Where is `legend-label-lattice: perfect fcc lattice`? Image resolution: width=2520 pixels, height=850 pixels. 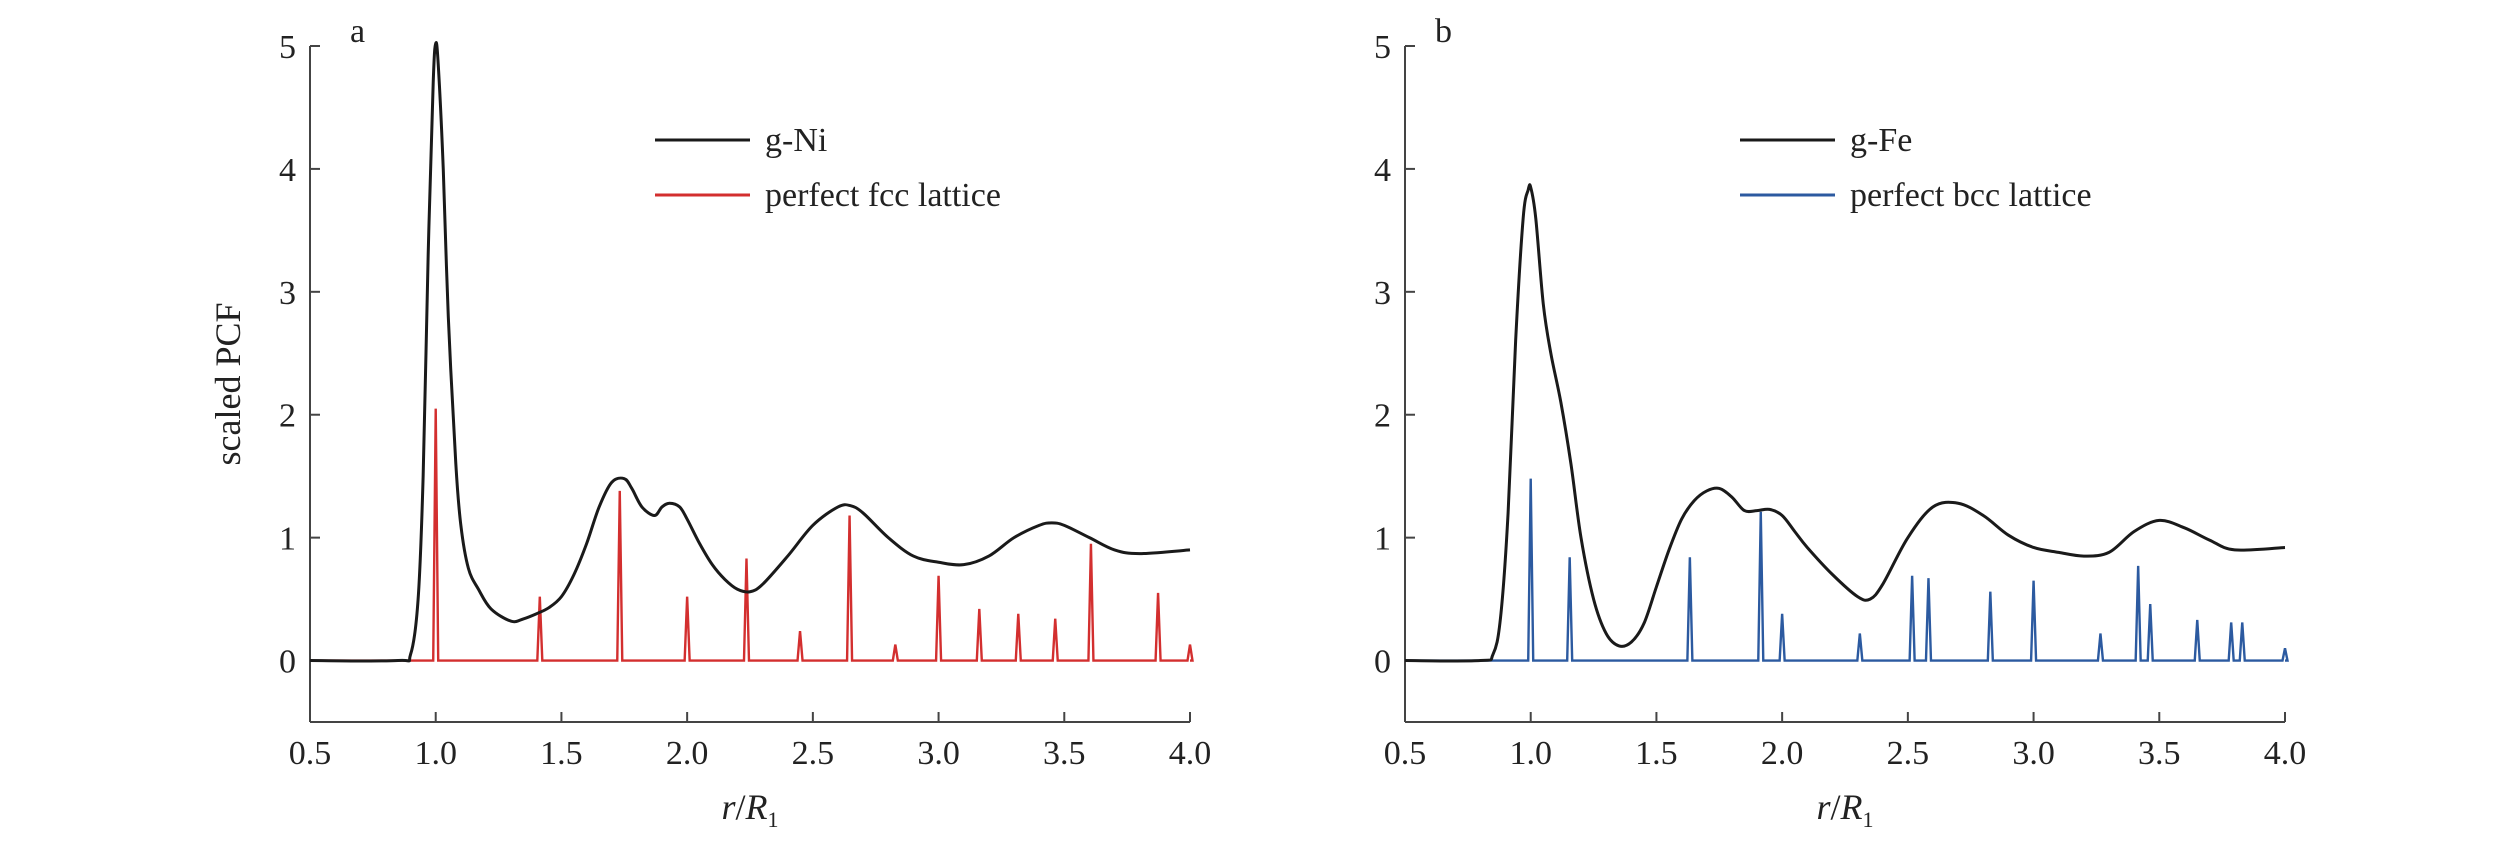 legend-label-lattice: perfect fcc lattice is located at coordinates (883, 195).